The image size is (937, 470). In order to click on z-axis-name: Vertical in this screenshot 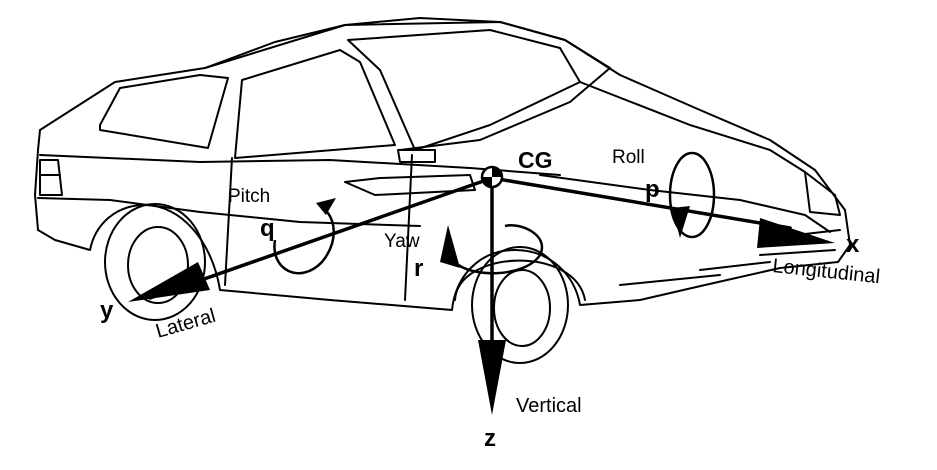, I will do `click(549, 406)`.